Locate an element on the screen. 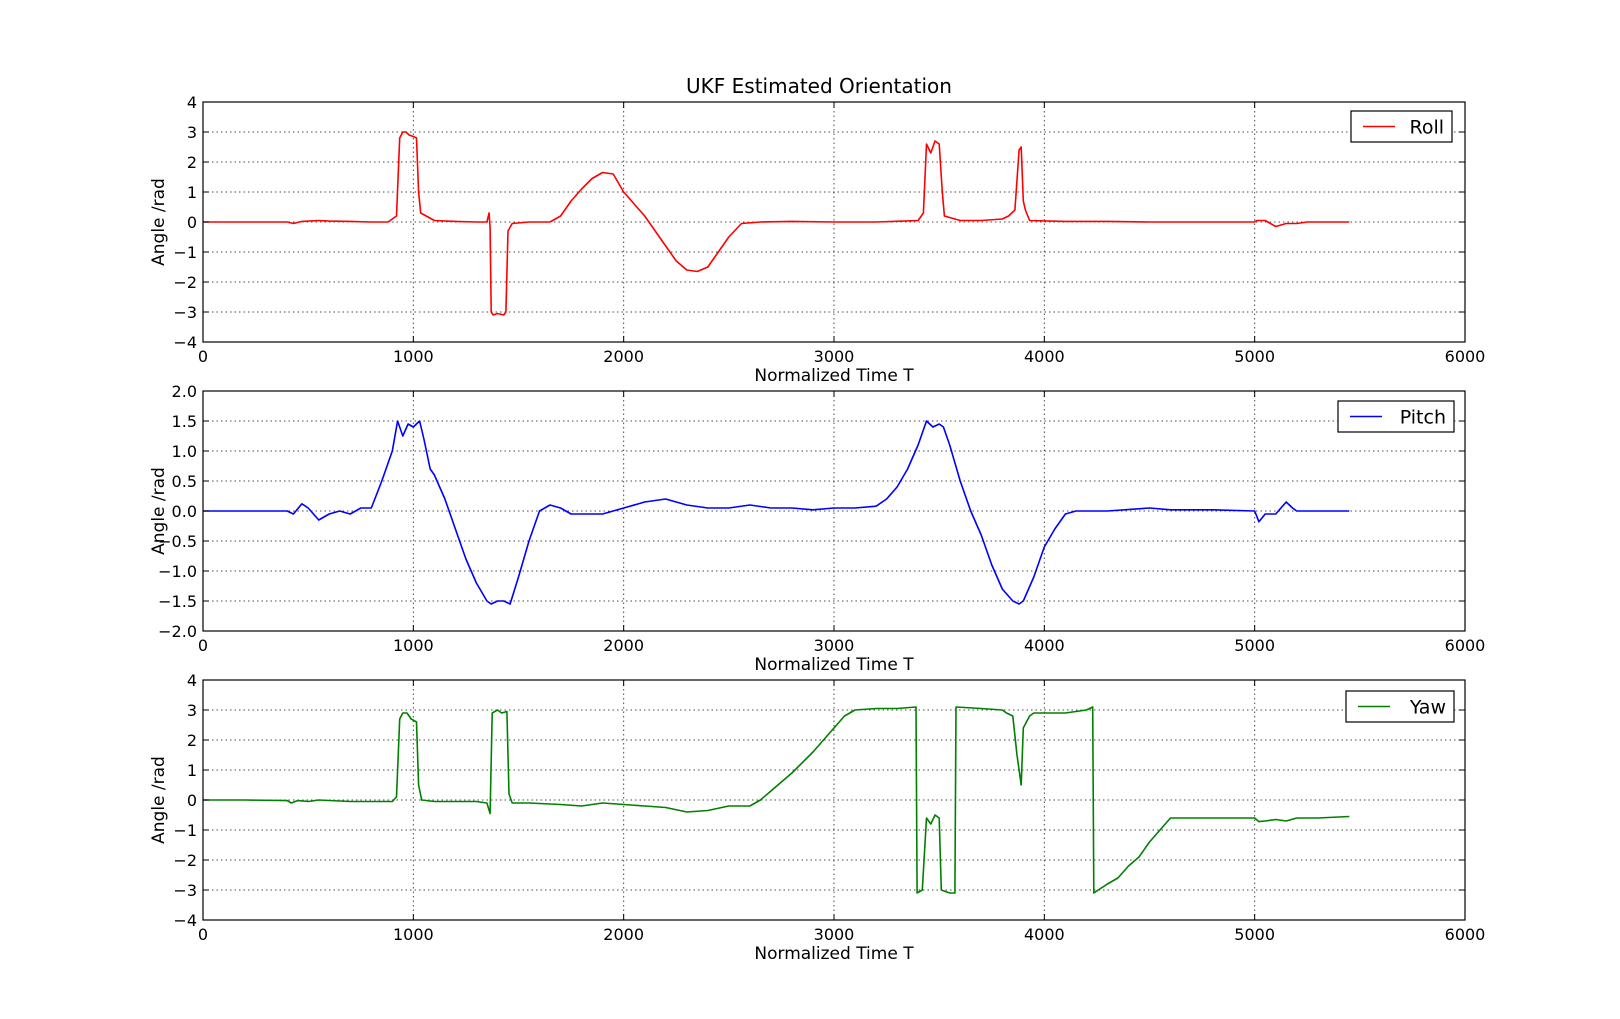 This screenshot has width=1620, height=1019. legend: Roll is located at coordinates (1401, 126).